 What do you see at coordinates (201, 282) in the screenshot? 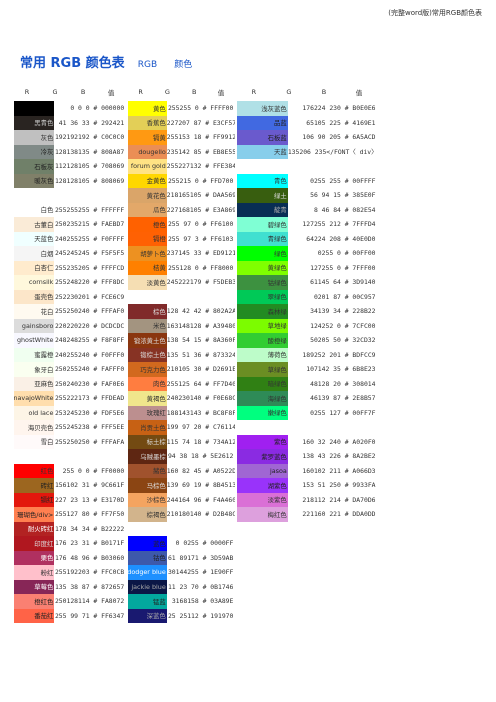
I see `color-values: 245222179 # F5DEB3` at bounding box center [201, 282].